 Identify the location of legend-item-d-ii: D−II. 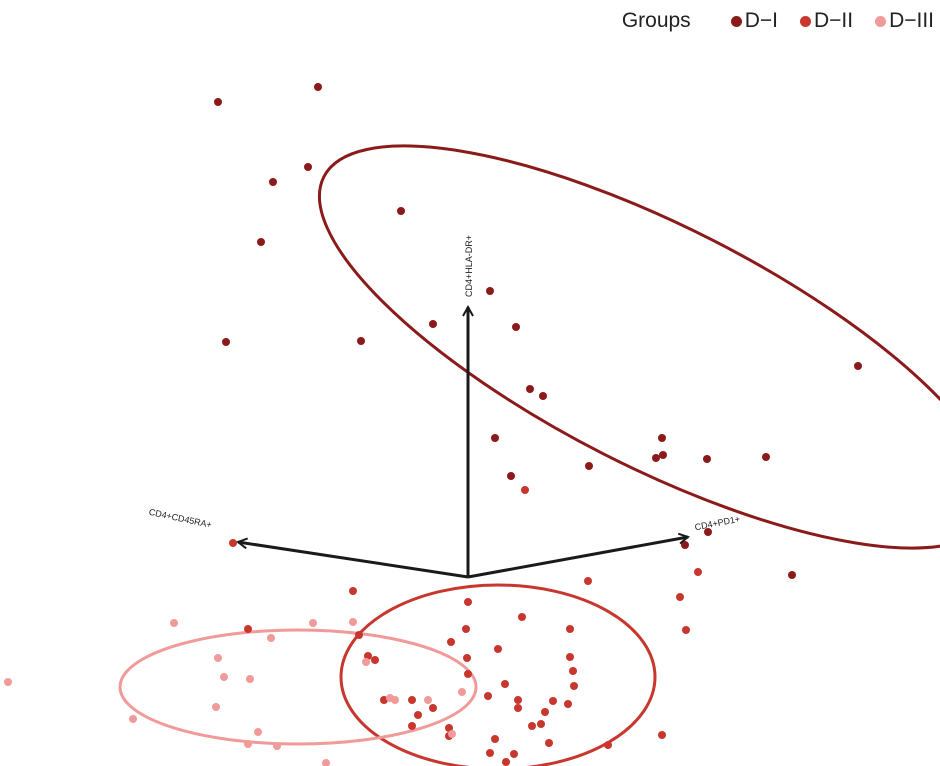
(826, 21).